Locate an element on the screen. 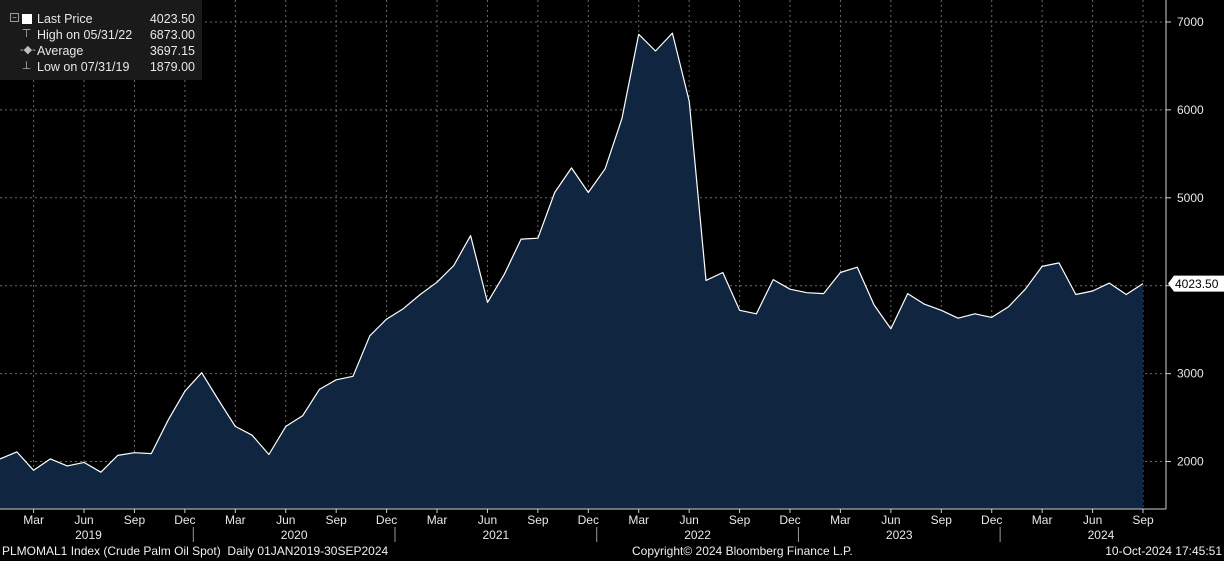  legend-label: Last Price is located at coordinates (65, 19).